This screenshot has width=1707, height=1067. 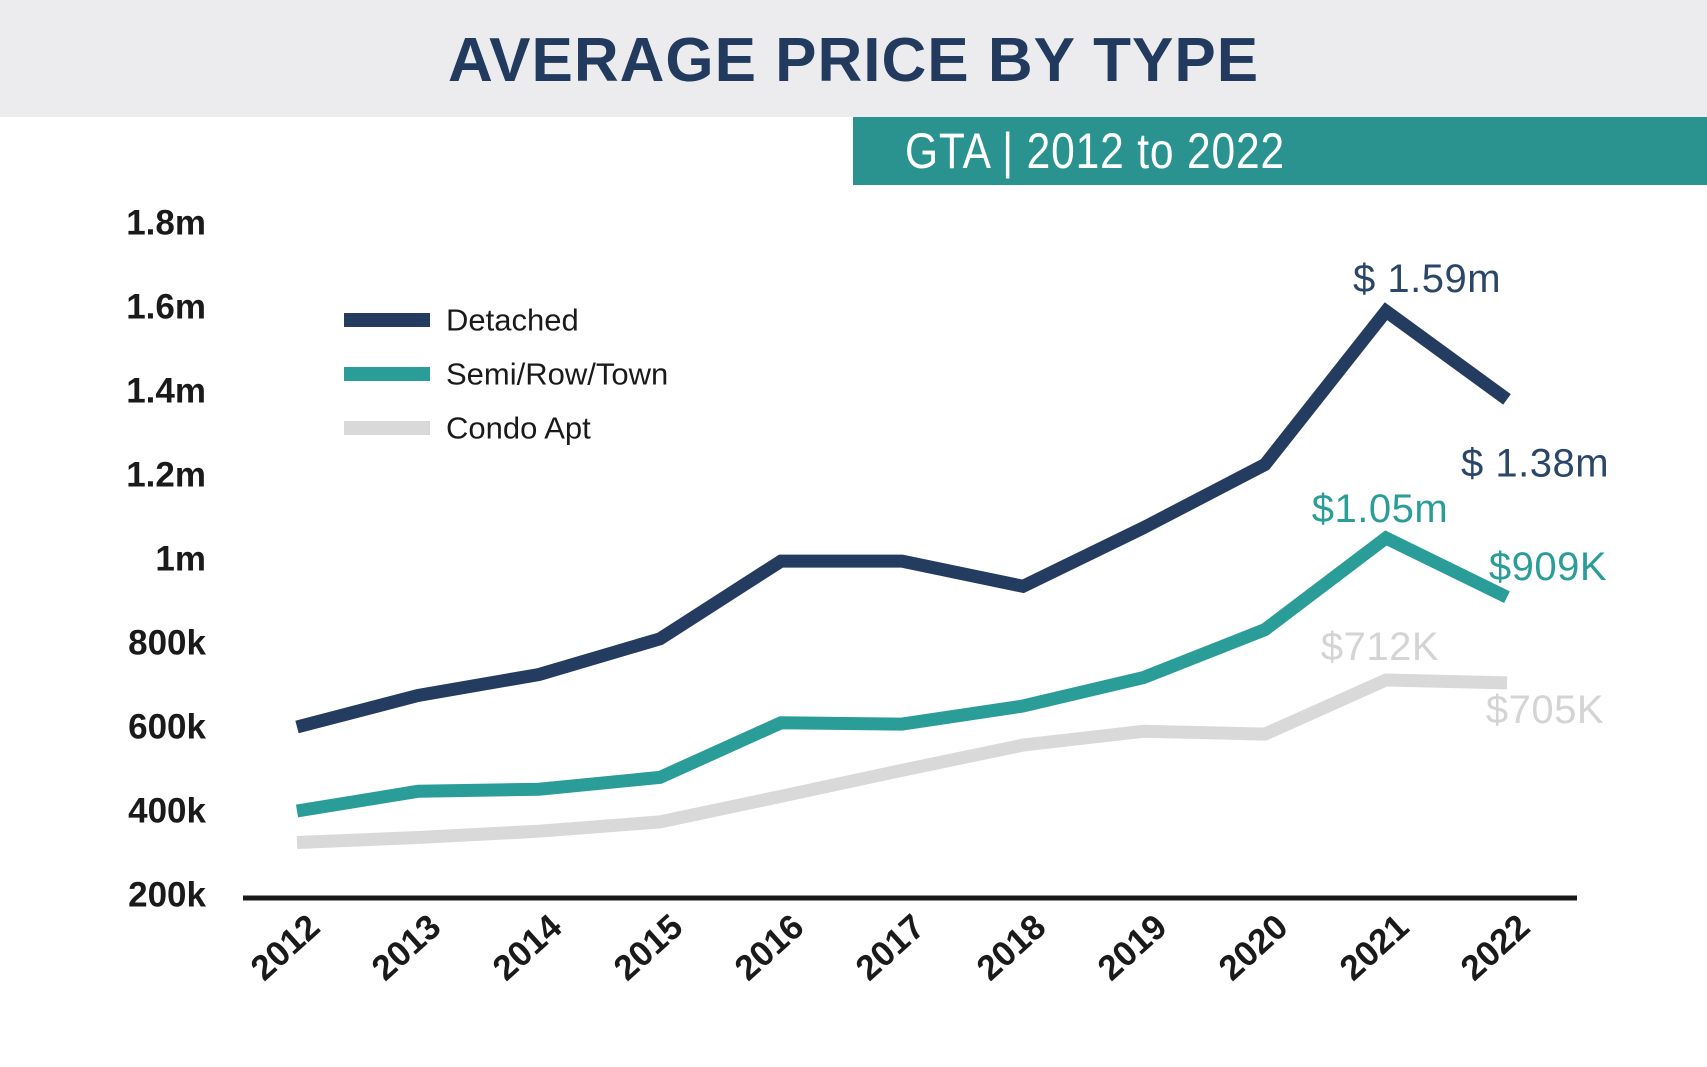 I want to click on x-axis-year-label: 2017, so click(x=890, y=947).